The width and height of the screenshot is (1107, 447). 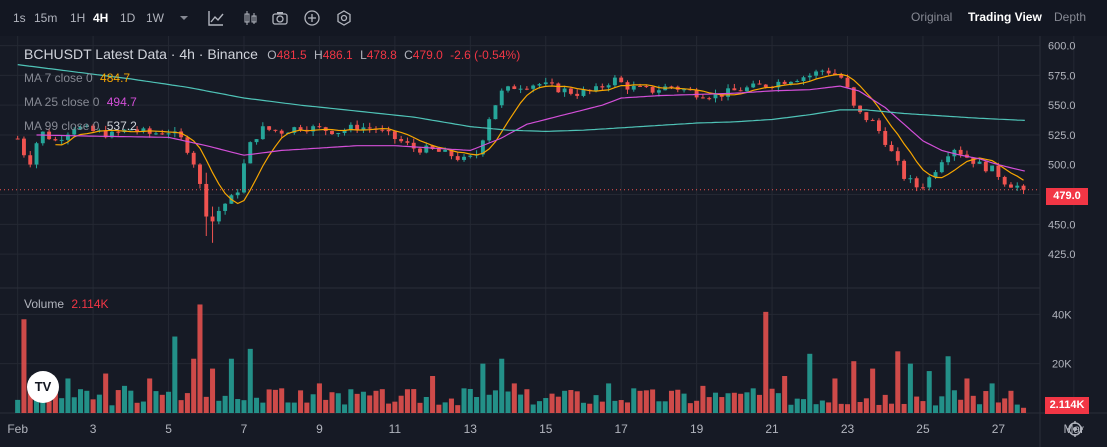 I want to click on interval-1w-button: 1W, so click(x=155, y=18).